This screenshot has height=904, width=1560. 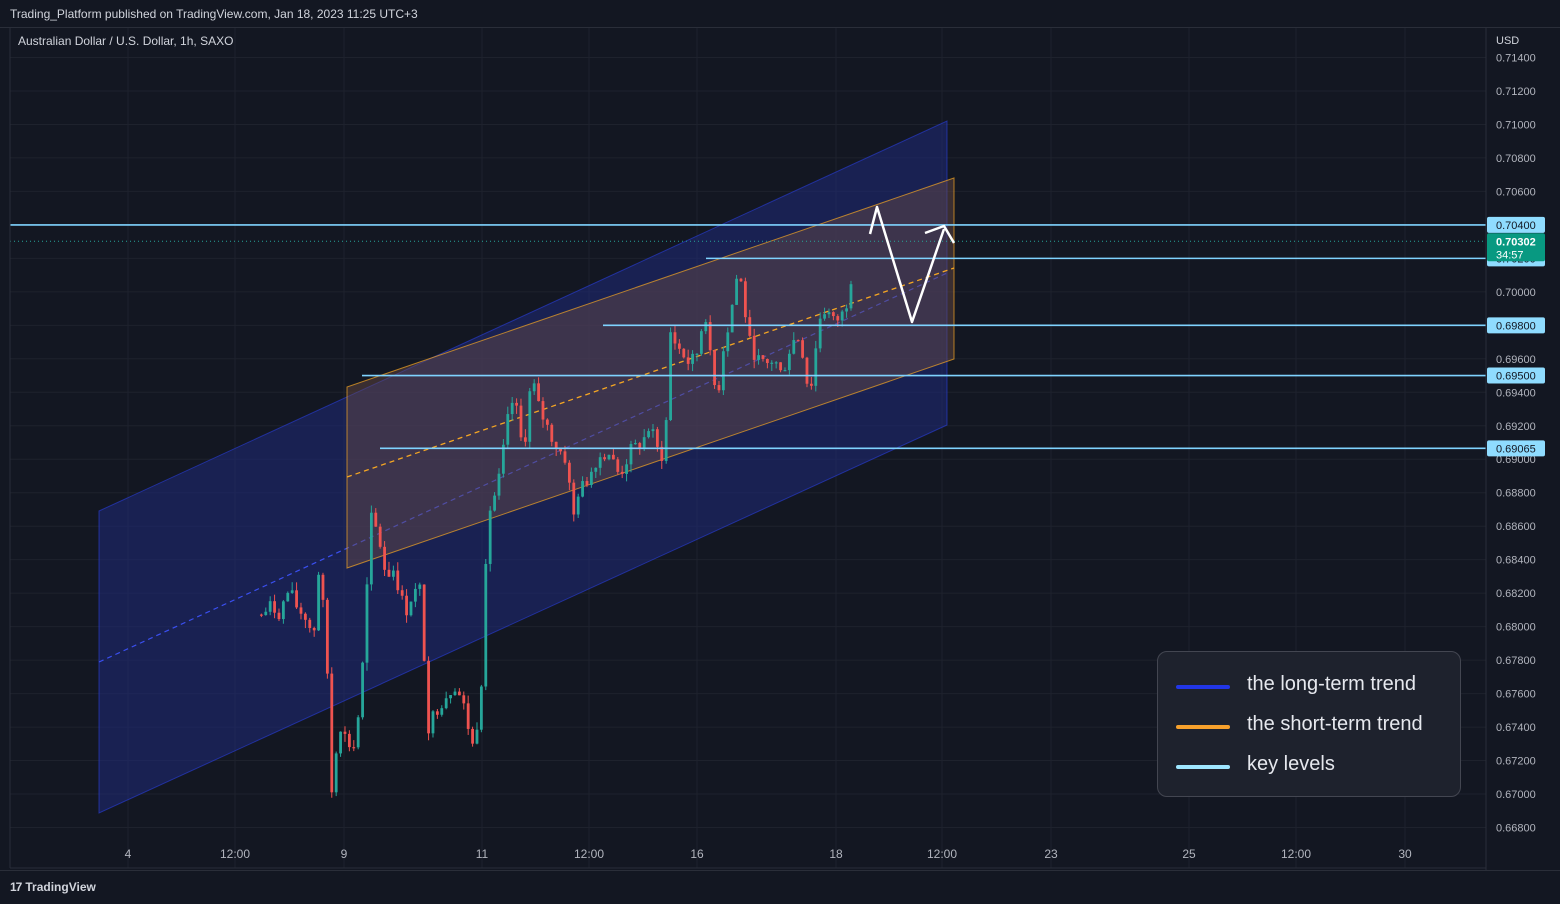 What do you see at coordinates (1516, 377) in the screenshot?
I see `level-badge-label: 0.69500` at bounding box center [1516, 377].